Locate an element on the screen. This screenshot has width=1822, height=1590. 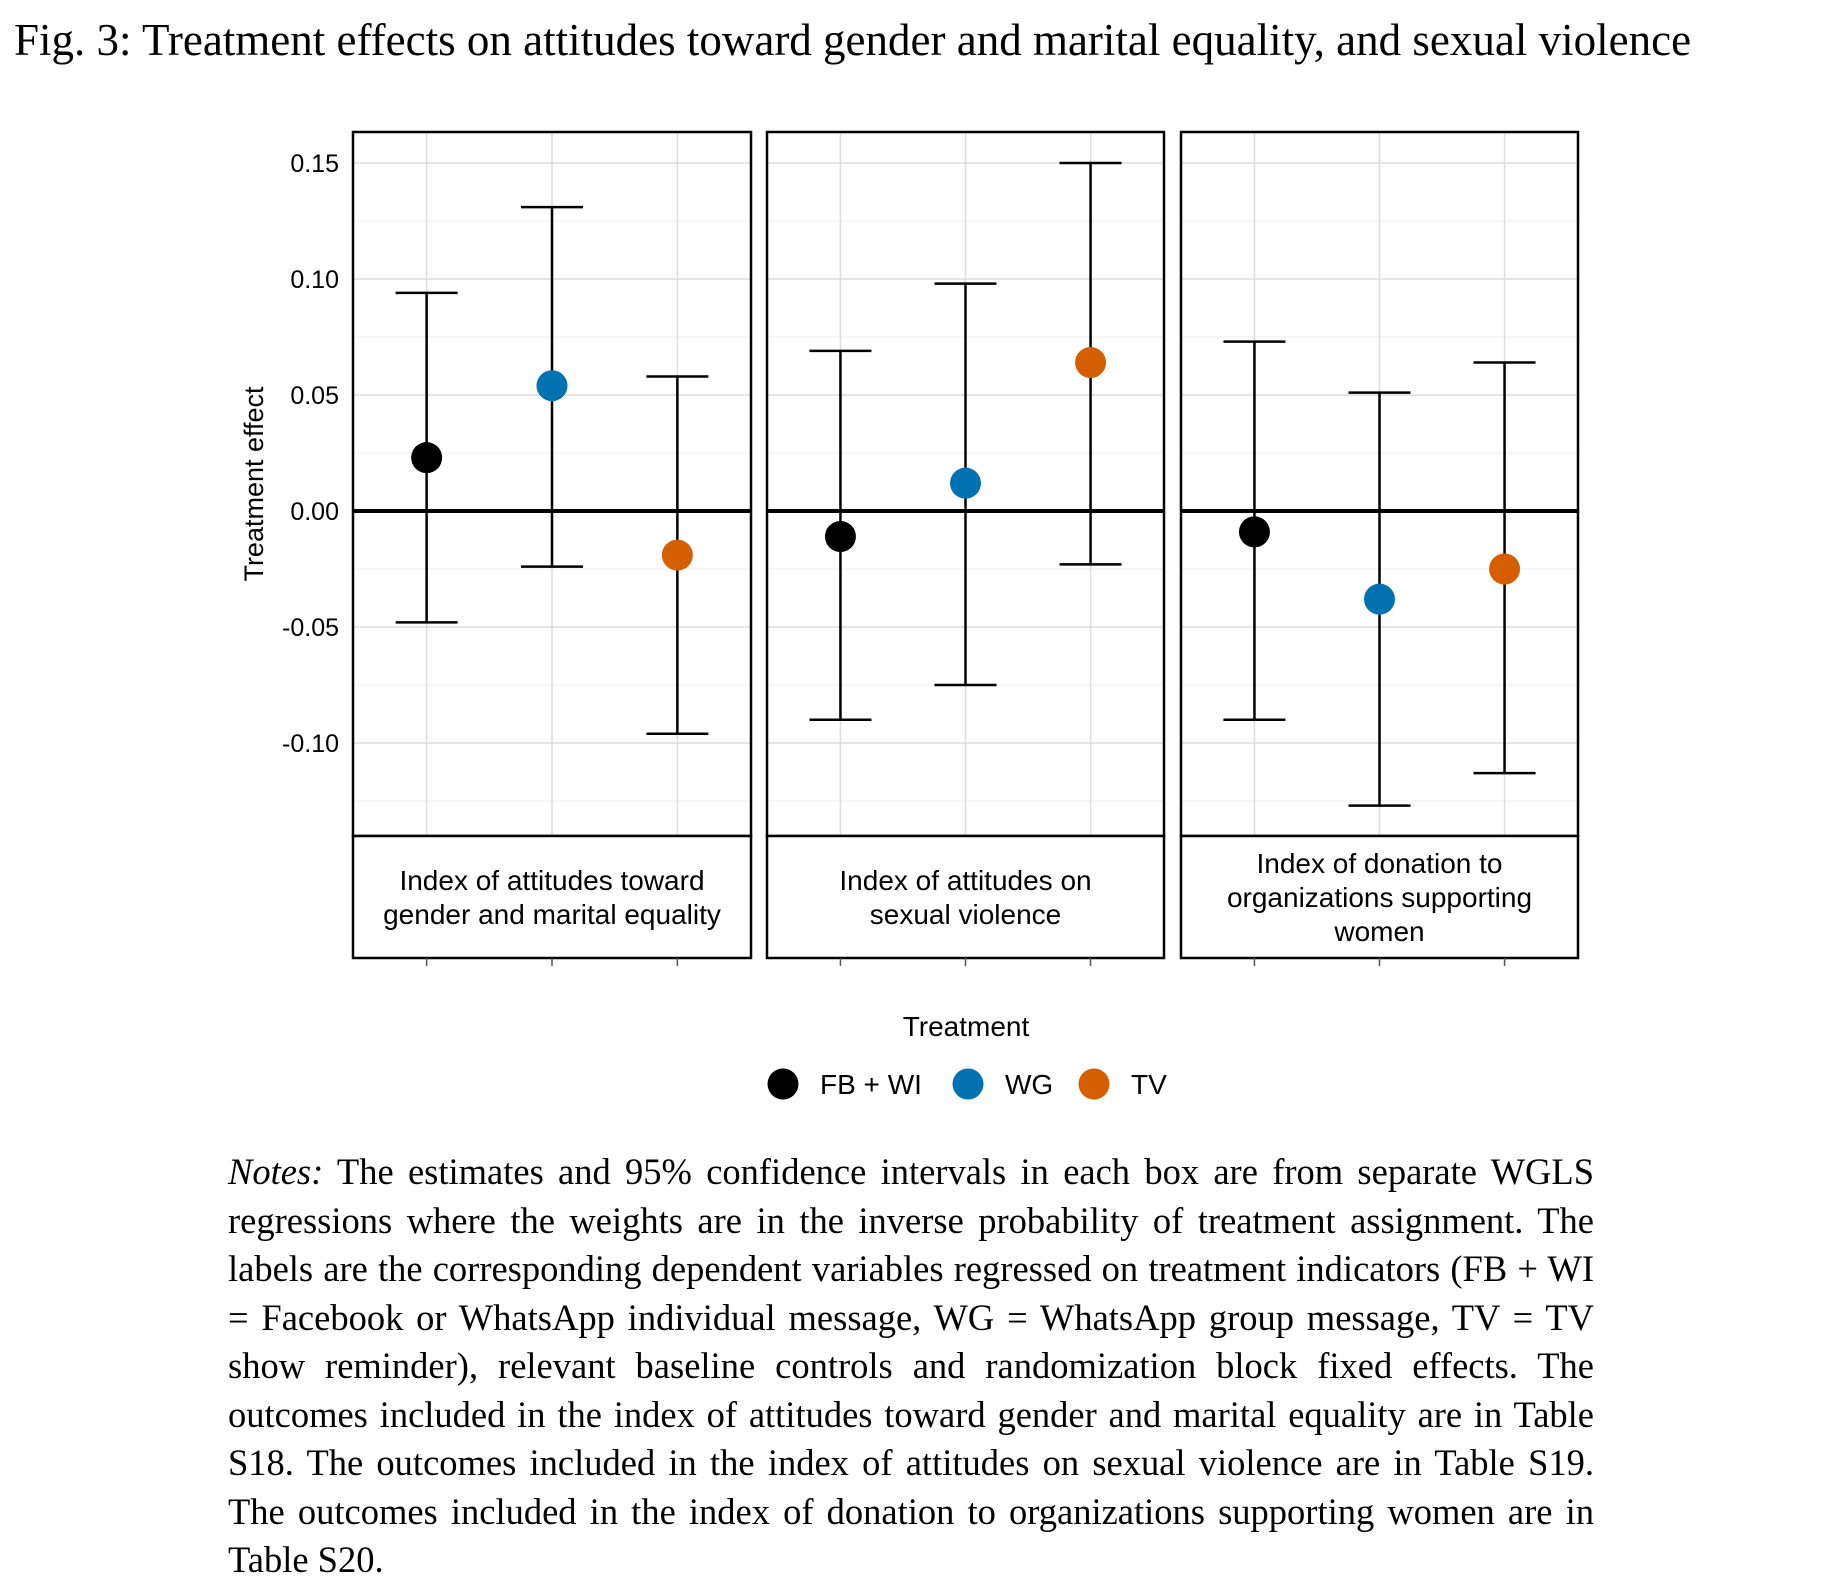
strip-label: gender and marital equality is located at coordinates (552, 914).